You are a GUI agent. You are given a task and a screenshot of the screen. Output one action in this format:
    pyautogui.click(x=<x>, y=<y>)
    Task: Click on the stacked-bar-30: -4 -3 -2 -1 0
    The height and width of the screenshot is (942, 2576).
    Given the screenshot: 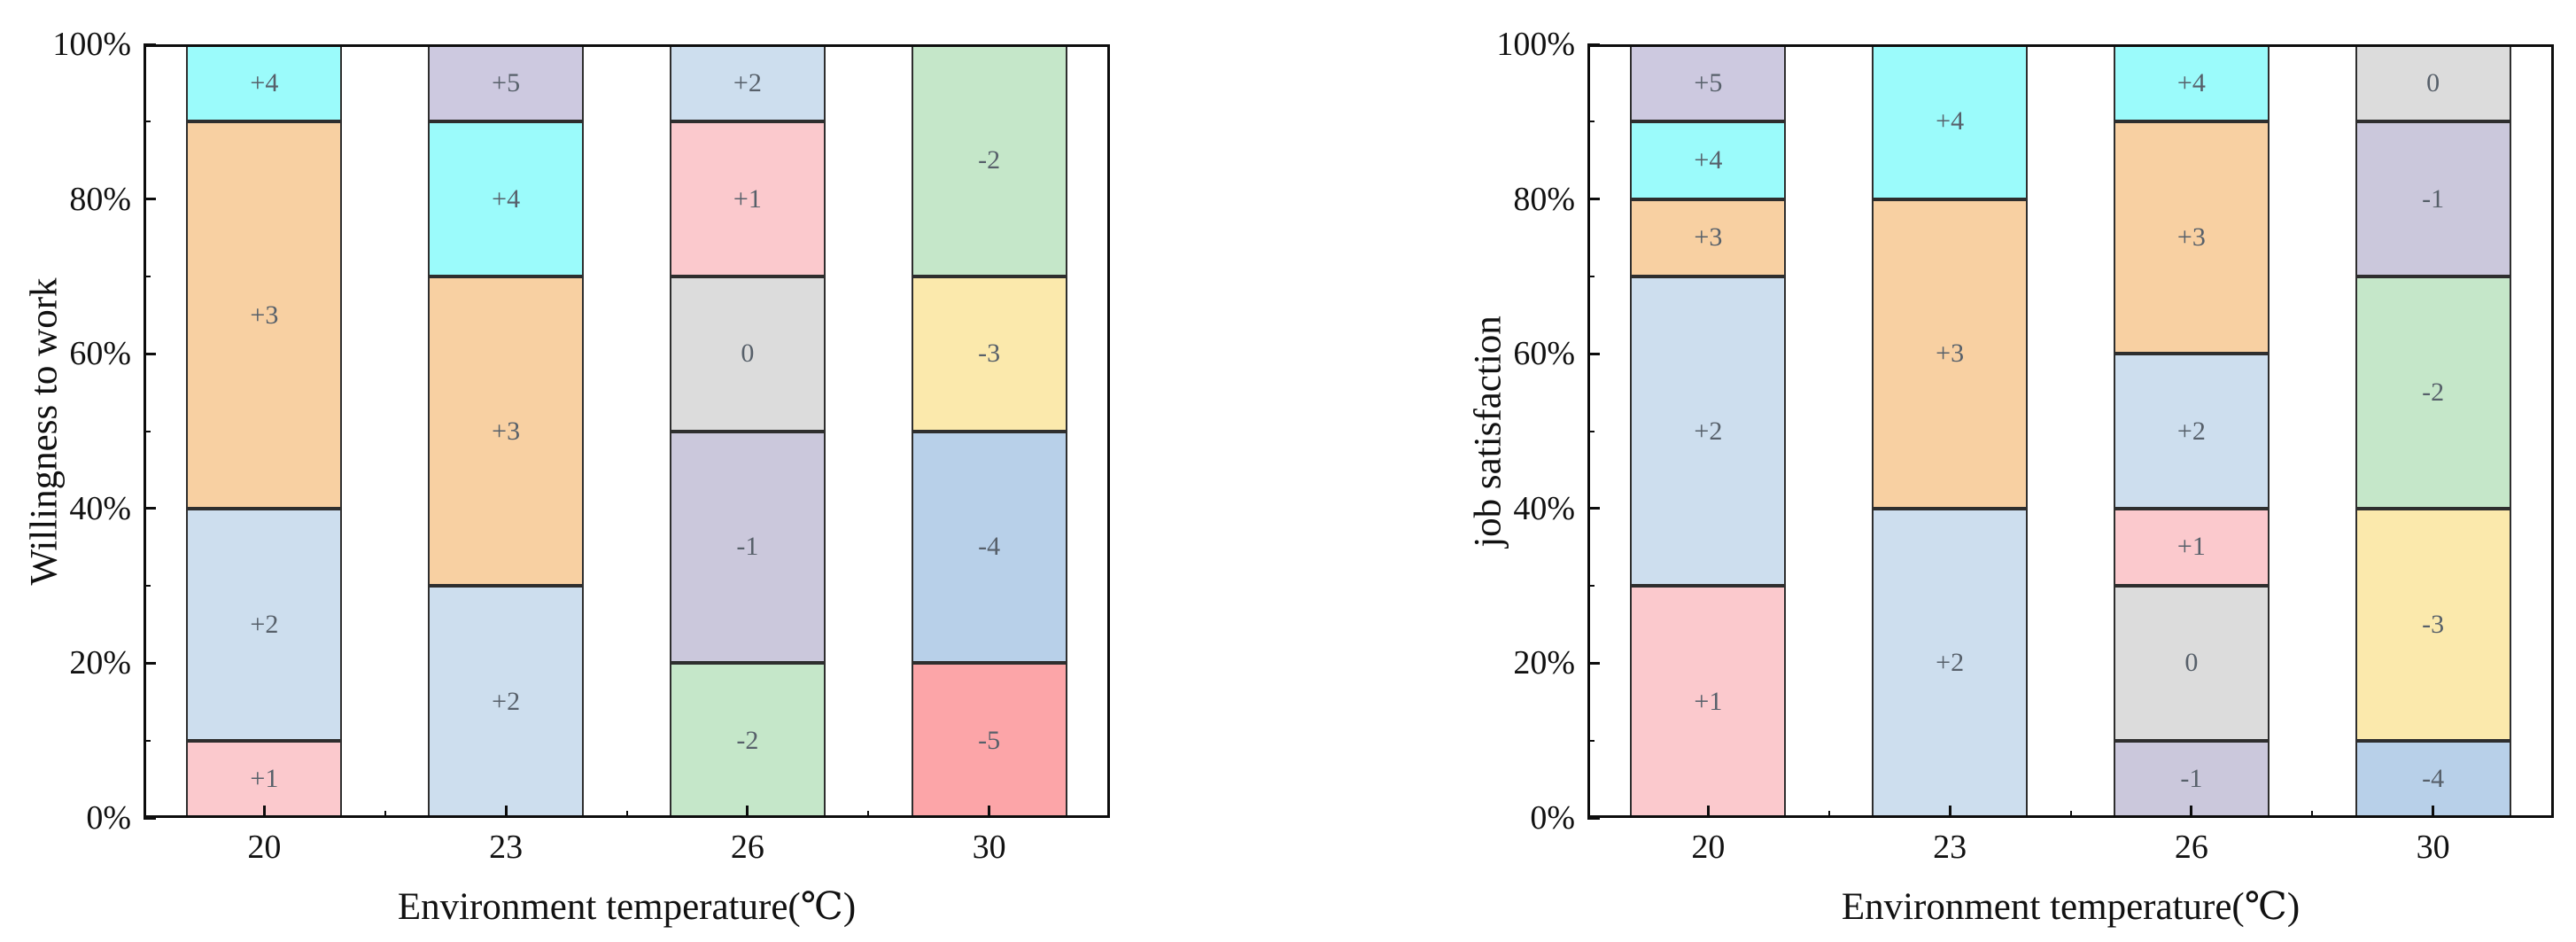 What is the action you would take?
    pyautogui.click(x=2433, y=431)
    